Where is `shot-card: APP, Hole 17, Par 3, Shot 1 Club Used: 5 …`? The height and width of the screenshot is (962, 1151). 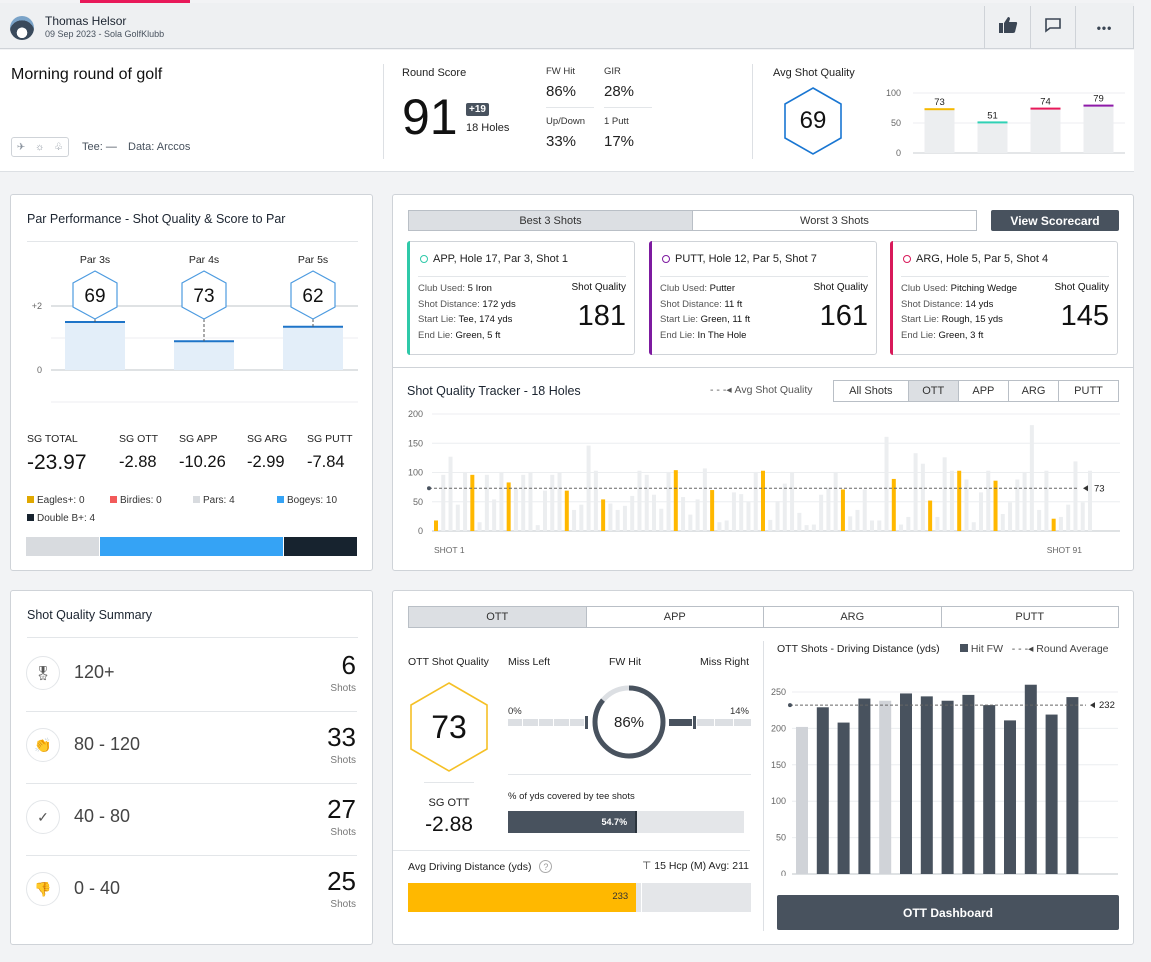 shot-card: APP, Hole 17, Par 3, Shot 1 Club Used: 5 … is located at coordinates (521, 298).